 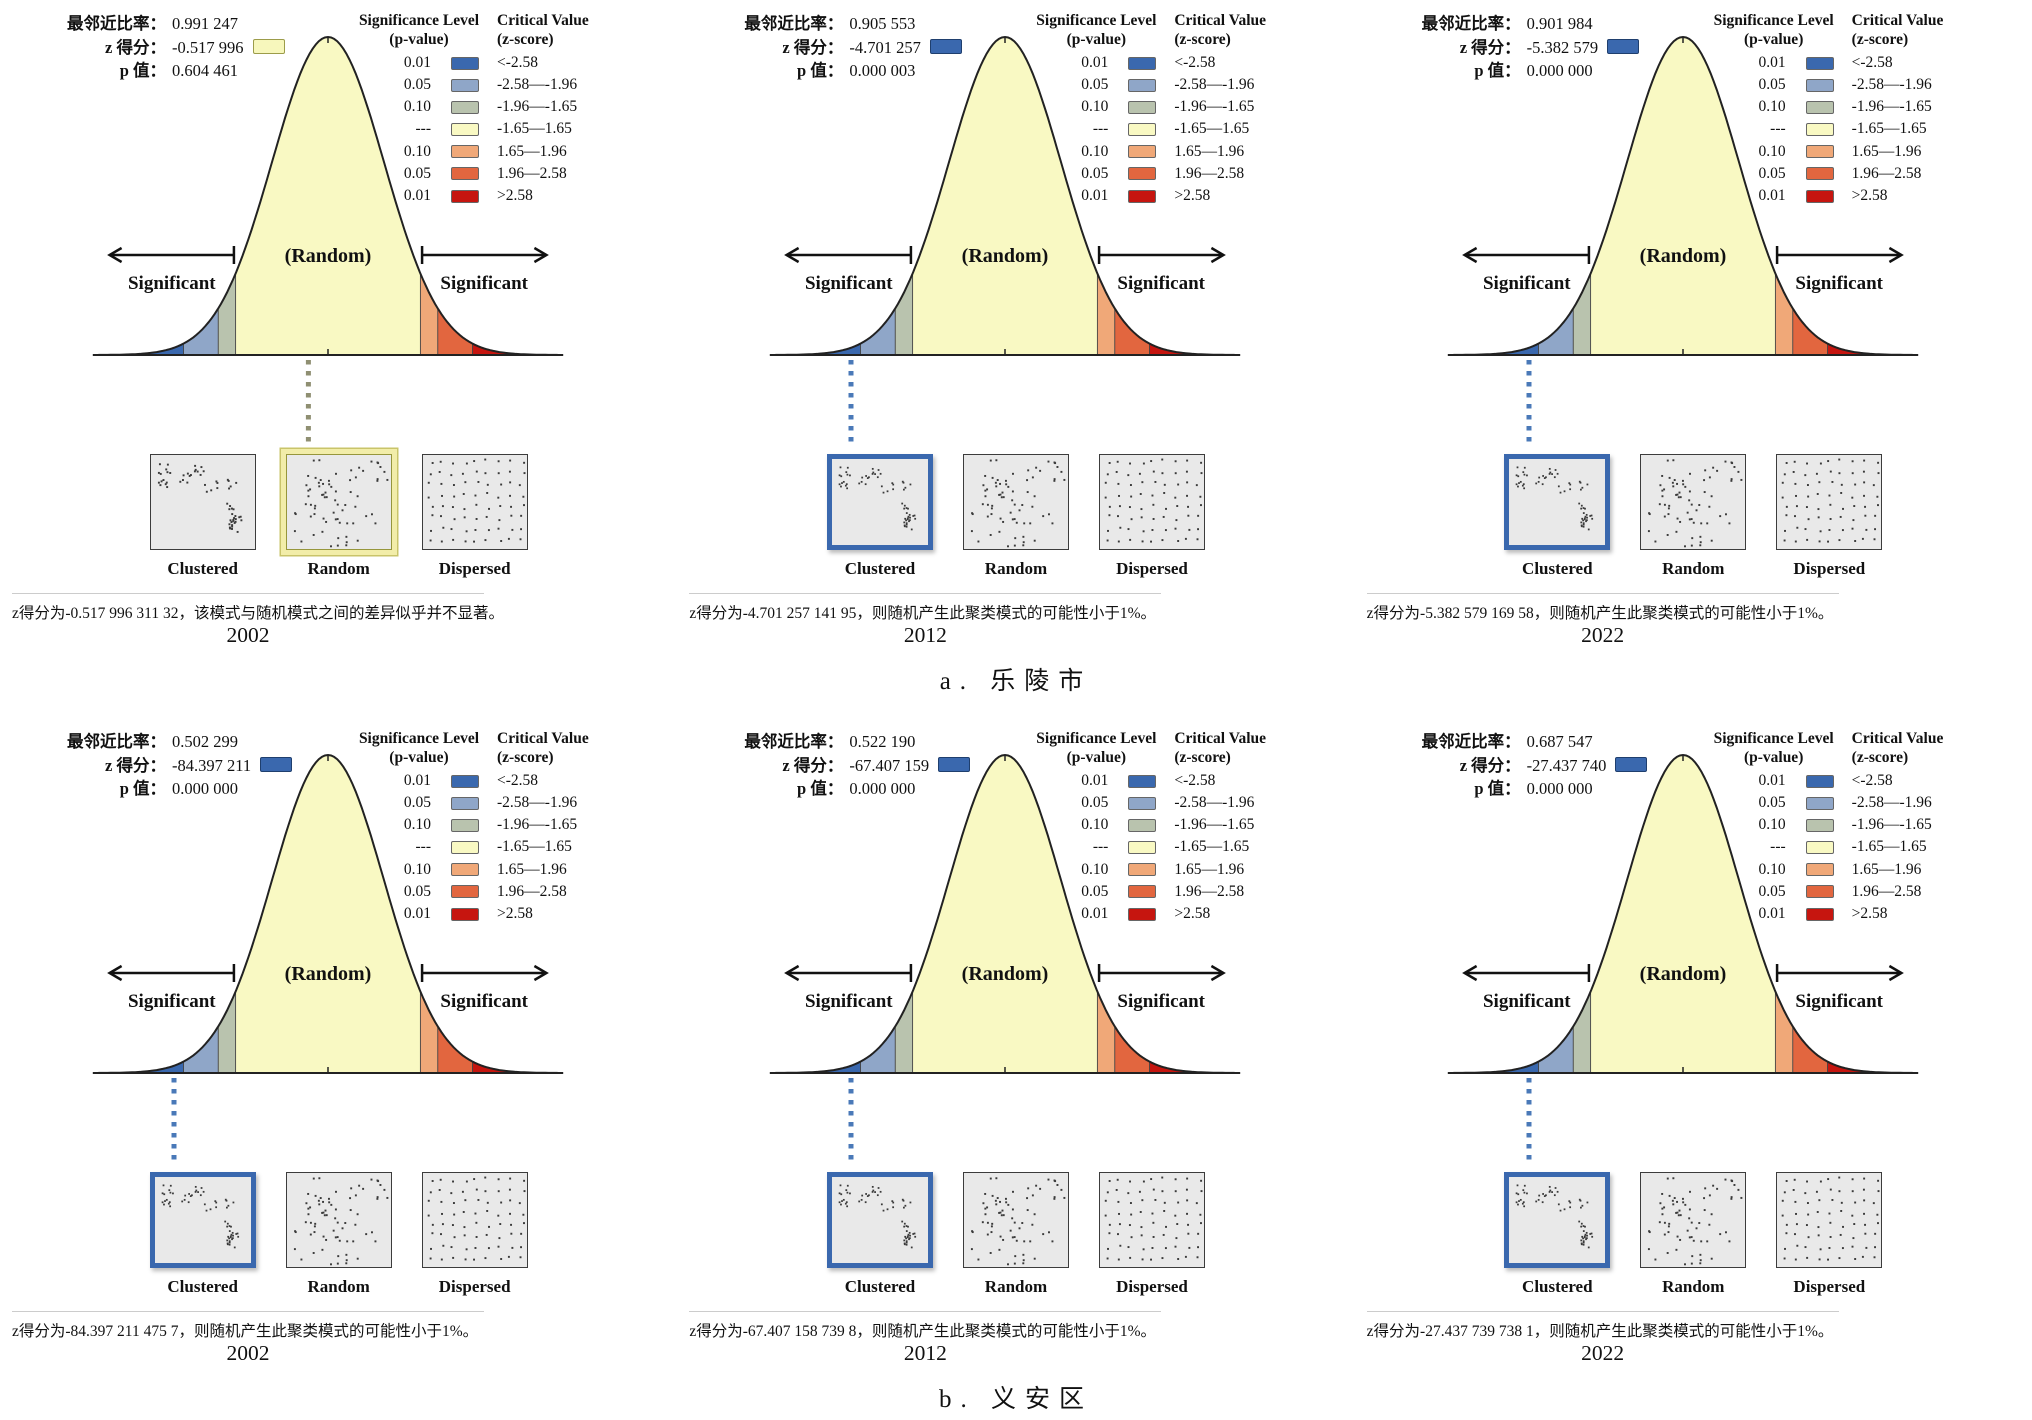 I want to click on legend-z-range: -1.96—-1.65, so click(x=1891, y=825).